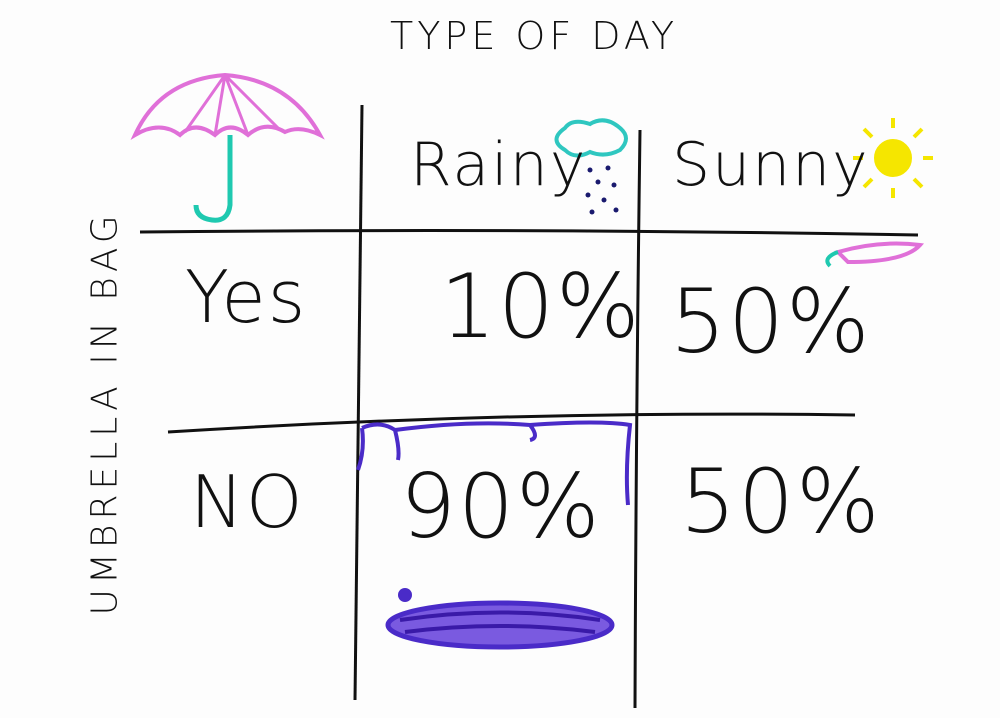  What do you see at coordinates (529, 233) in the screenshot?
I see `horizontal-divider-top` at bounding box center [529, 233].